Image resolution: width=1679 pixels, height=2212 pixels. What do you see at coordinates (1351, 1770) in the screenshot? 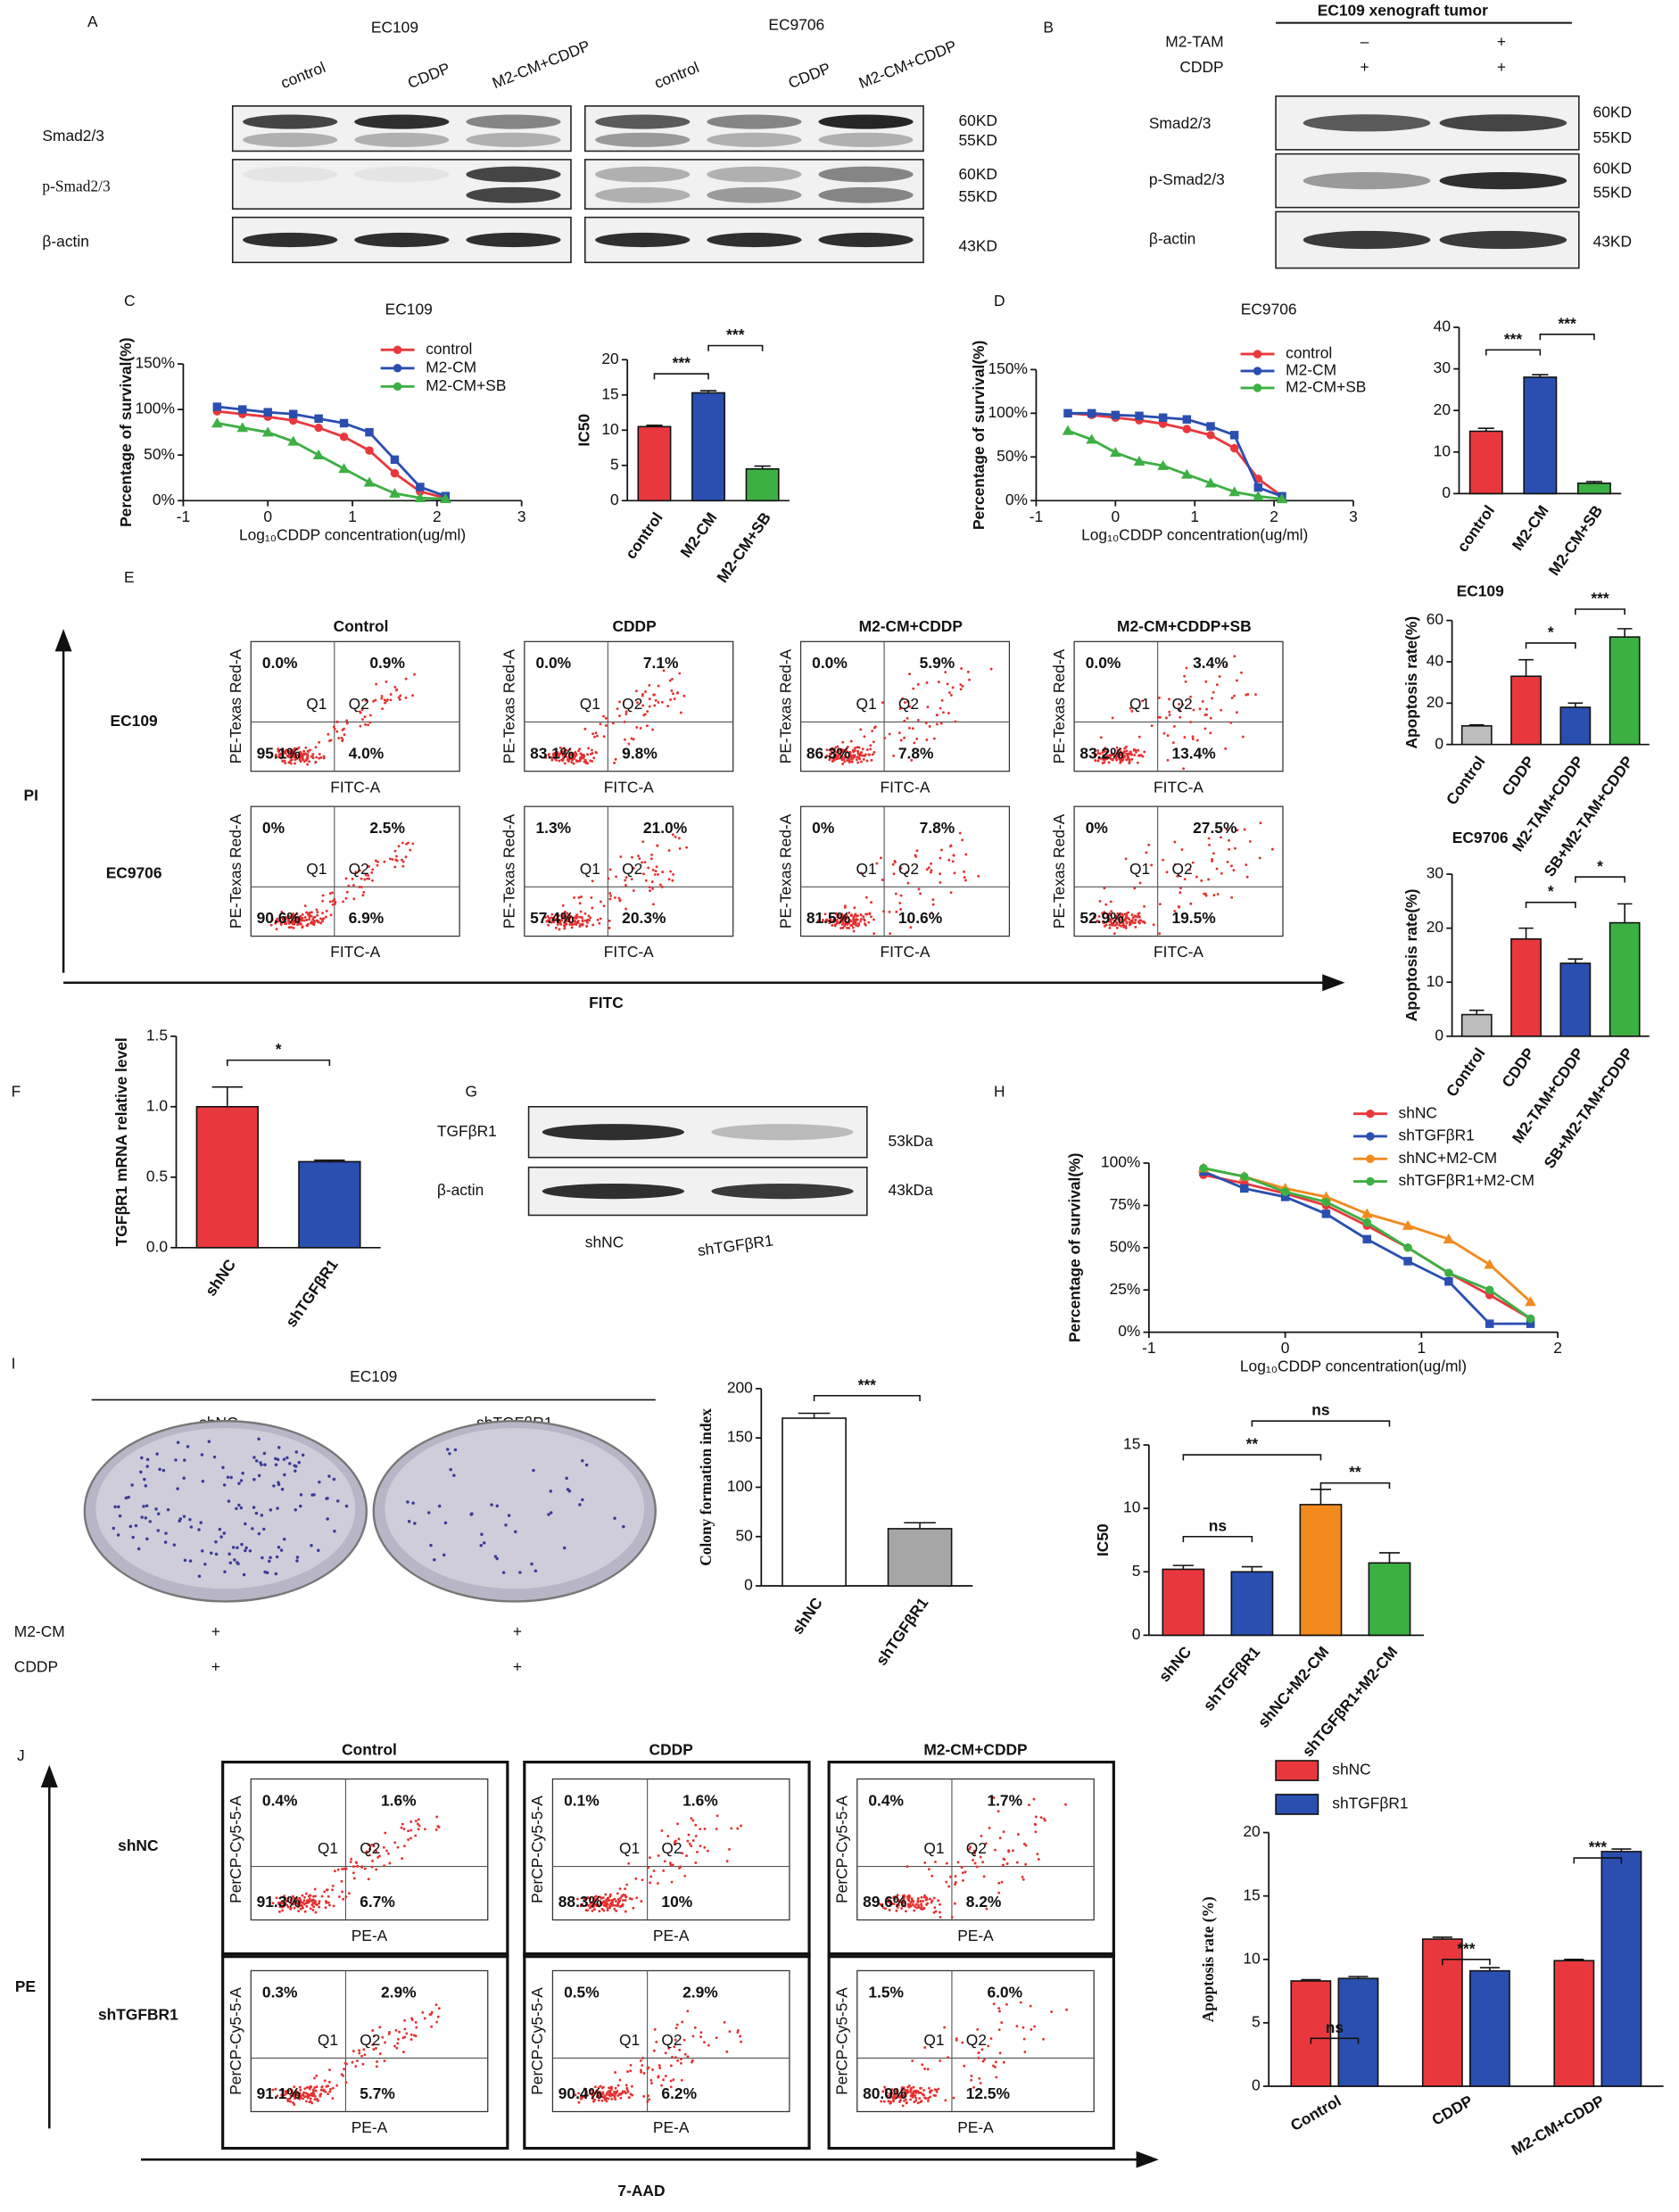
I see `legend-label: shNC` at bounding box center [1351, 1770].